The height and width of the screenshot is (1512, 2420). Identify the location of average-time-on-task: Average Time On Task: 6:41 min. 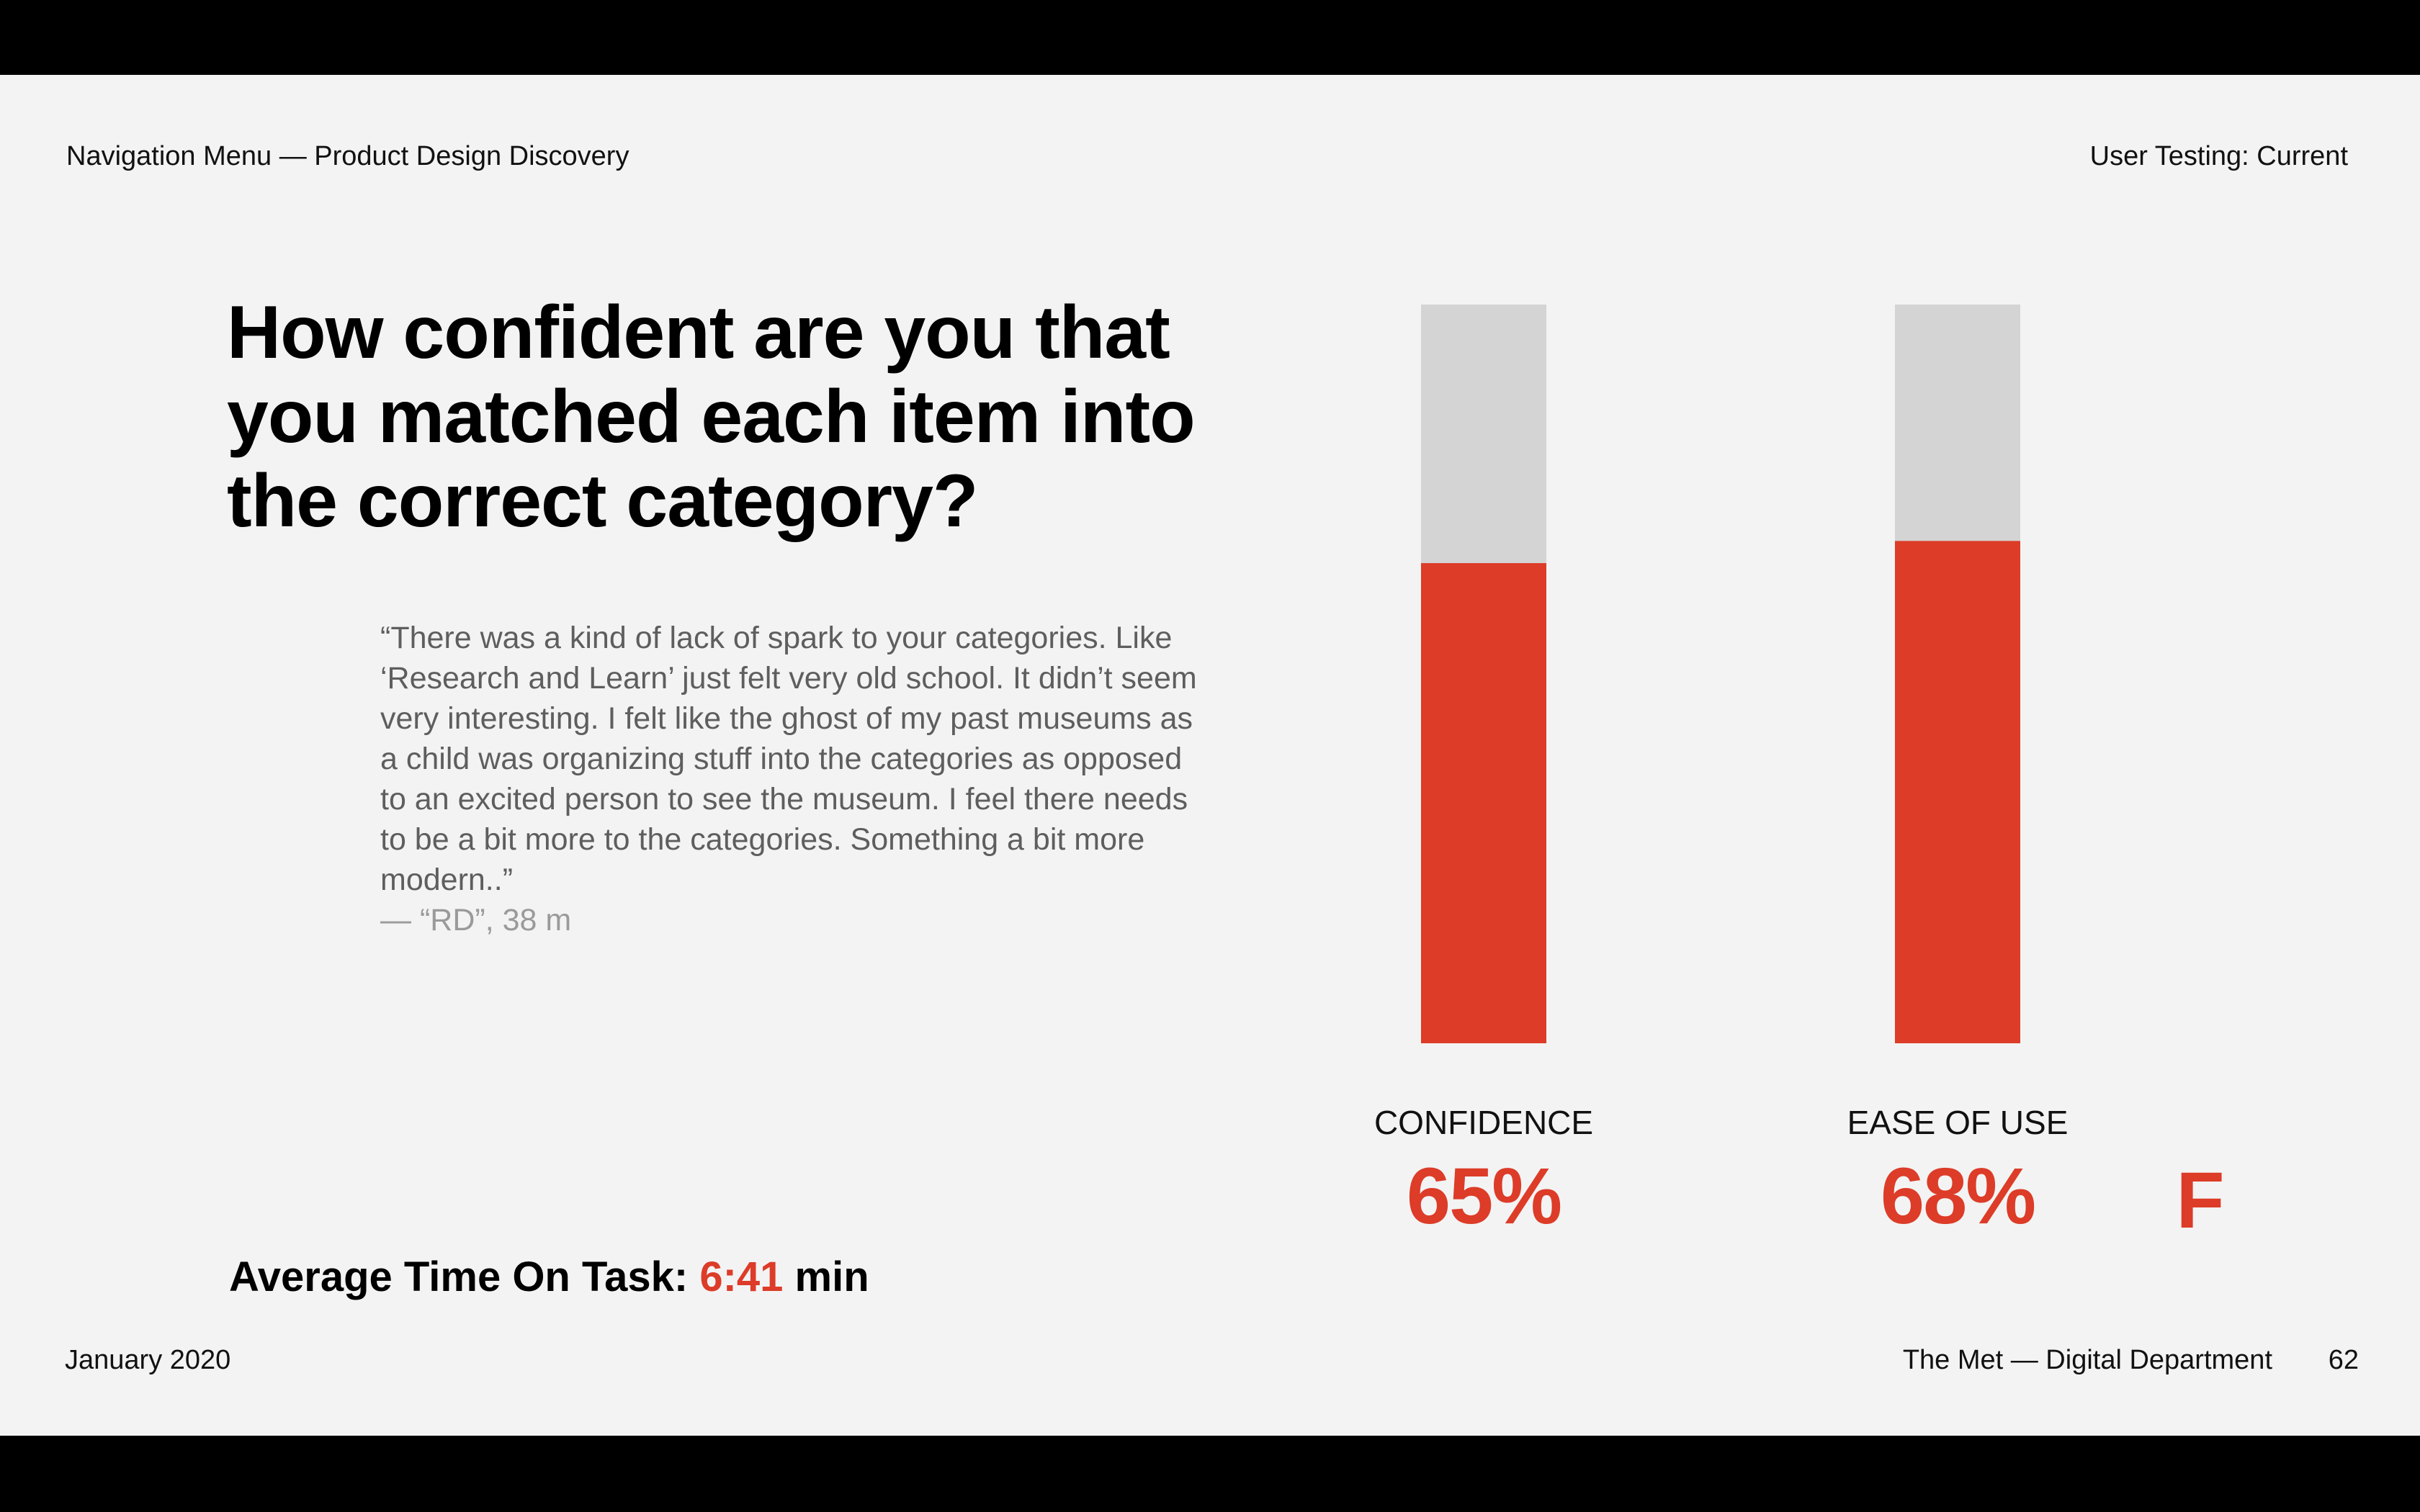
(549, 1277).